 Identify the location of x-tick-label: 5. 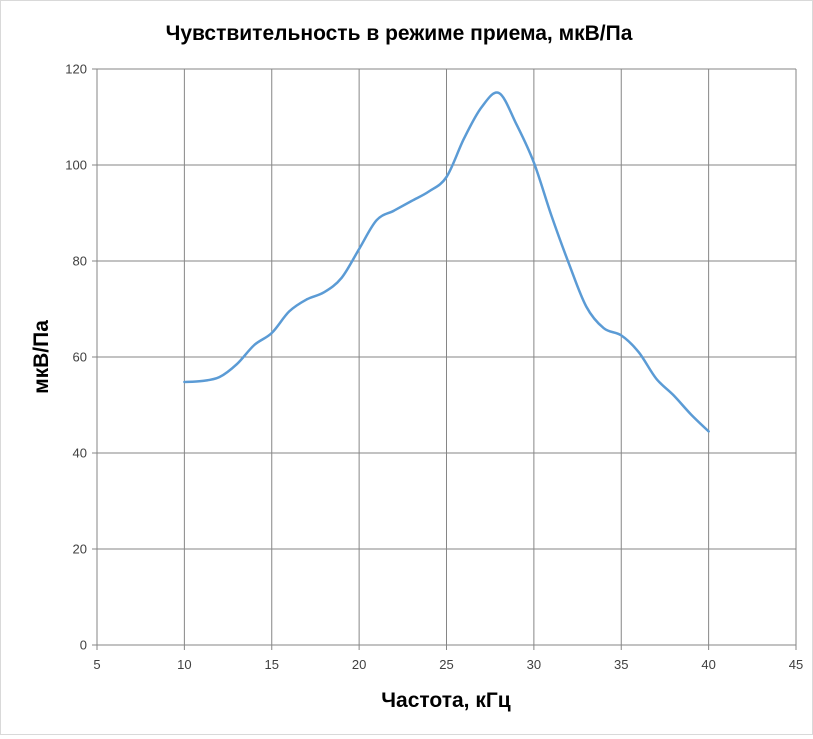
(96, 664).